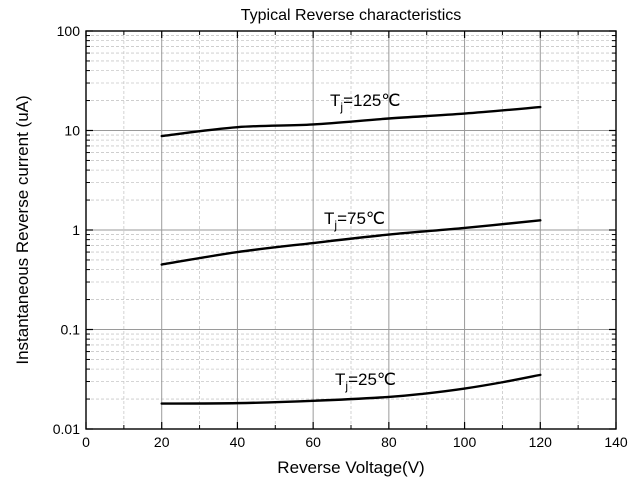  I want to click on y-tick-label: 0.1, so click(71, 330).